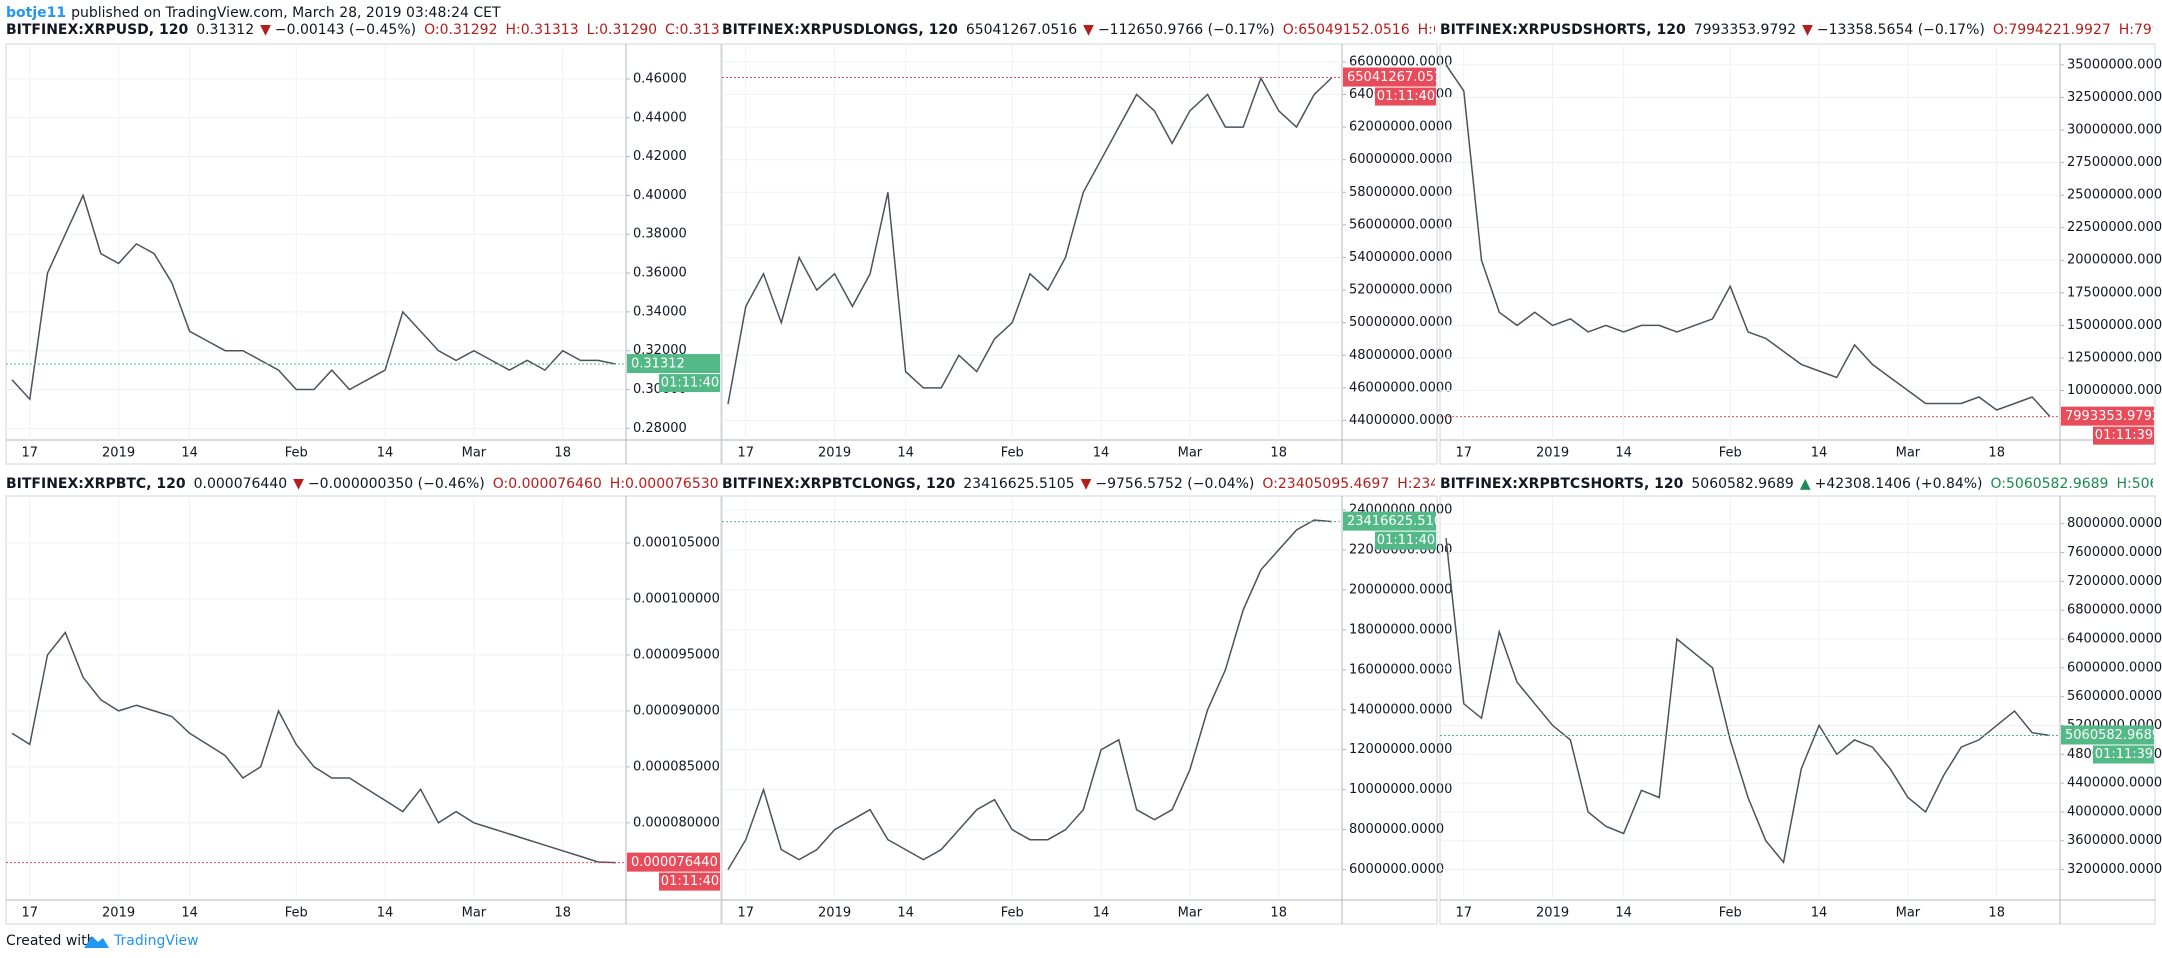 This screenshot has width=2162, height=958. What do you see at coordinates (2114, 552) in the screenshot?
I see `y-tick-label: 7600000.0000` at bounding box center [2114, 552].